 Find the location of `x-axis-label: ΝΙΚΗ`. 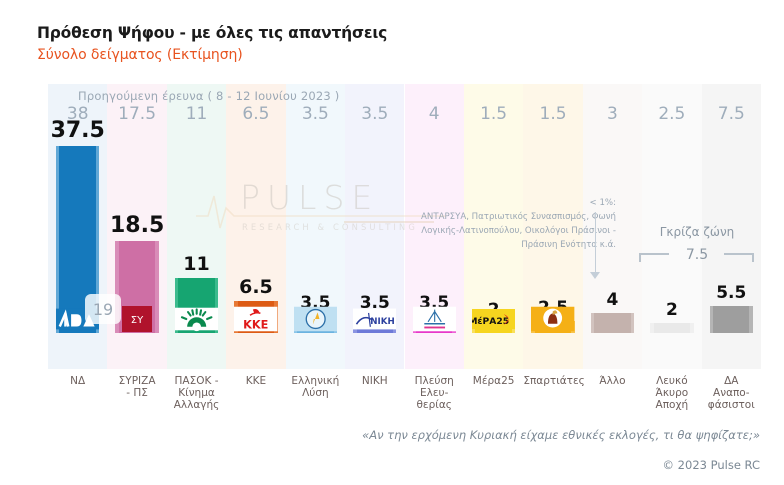

x-axis-label: ΝΙΚΗ is located at coordinates (374, 381).